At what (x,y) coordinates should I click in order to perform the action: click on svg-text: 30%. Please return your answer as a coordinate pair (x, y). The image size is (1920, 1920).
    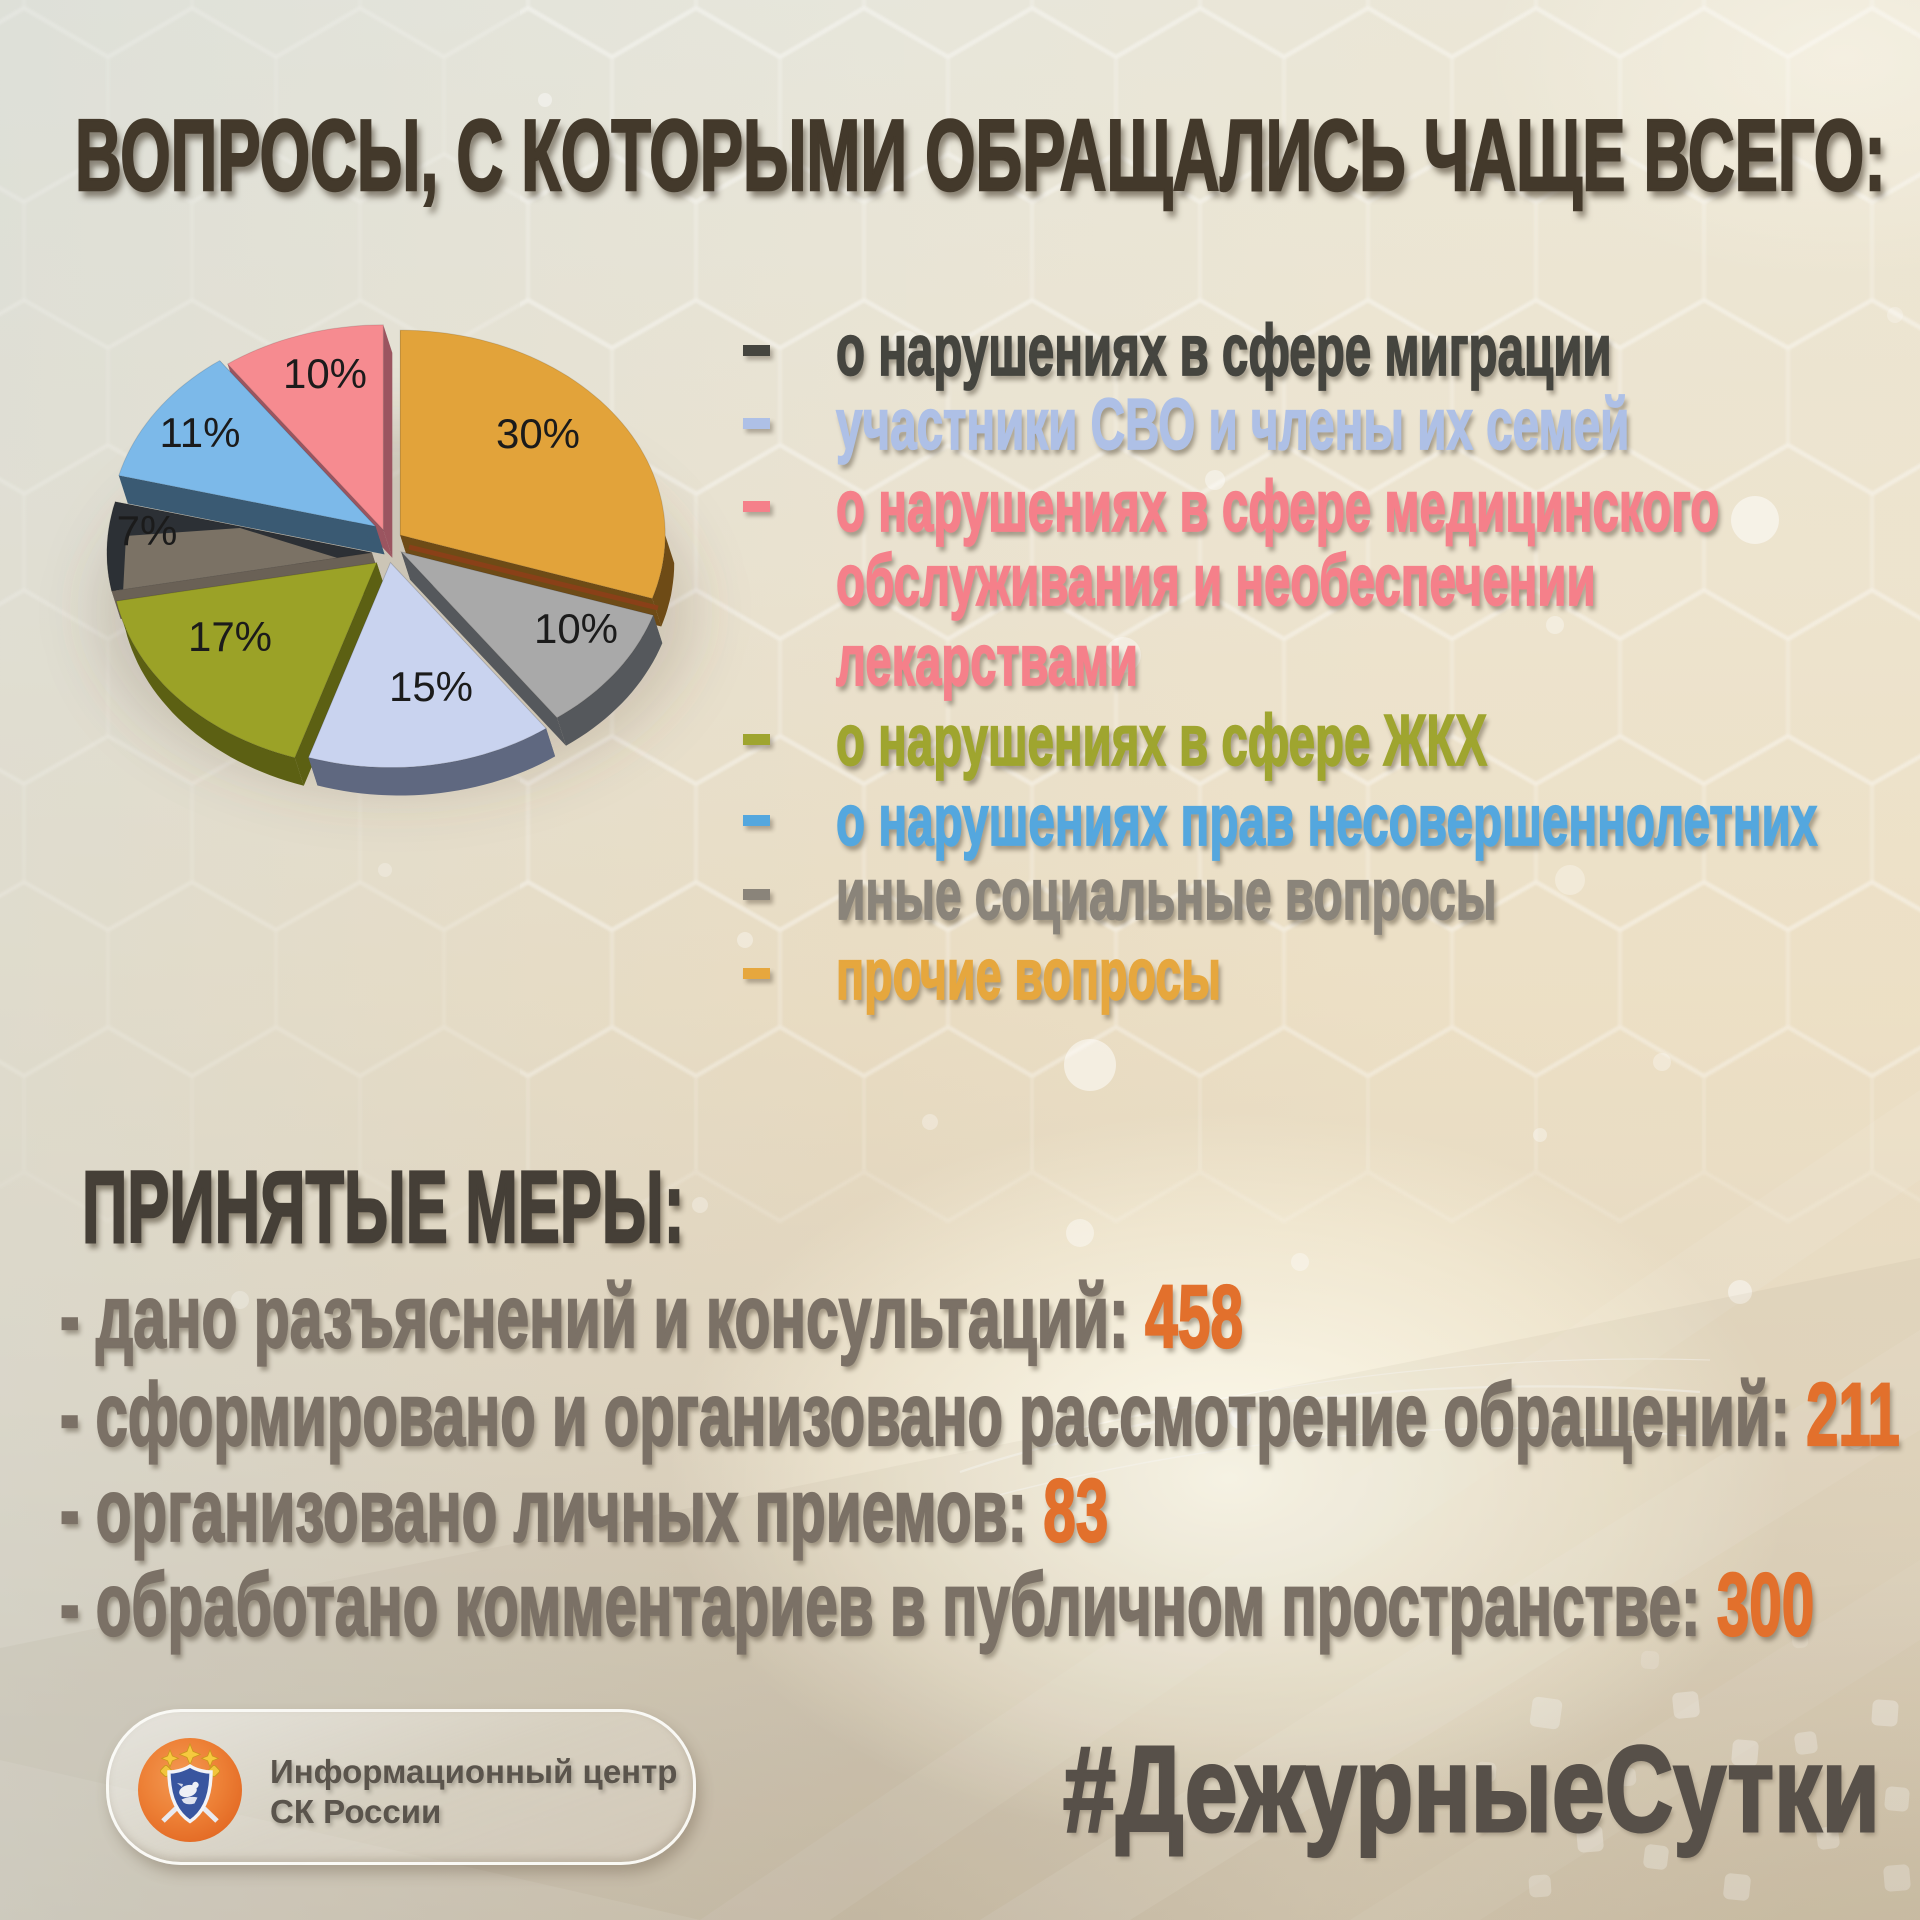
    Looking at the image, I should click on (538, 433).